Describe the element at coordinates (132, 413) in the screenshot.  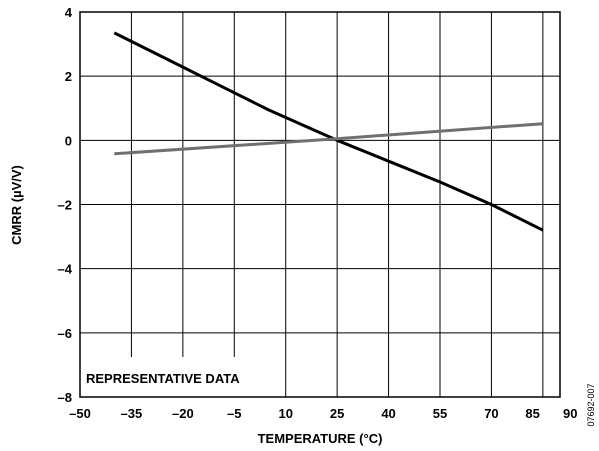
I see `x-tick-label: –35` at that location.